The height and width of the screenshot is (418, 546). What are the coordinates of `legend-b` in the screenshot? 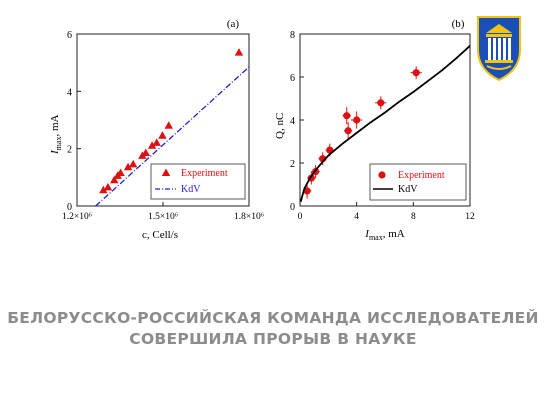 It's located at (418, 182).